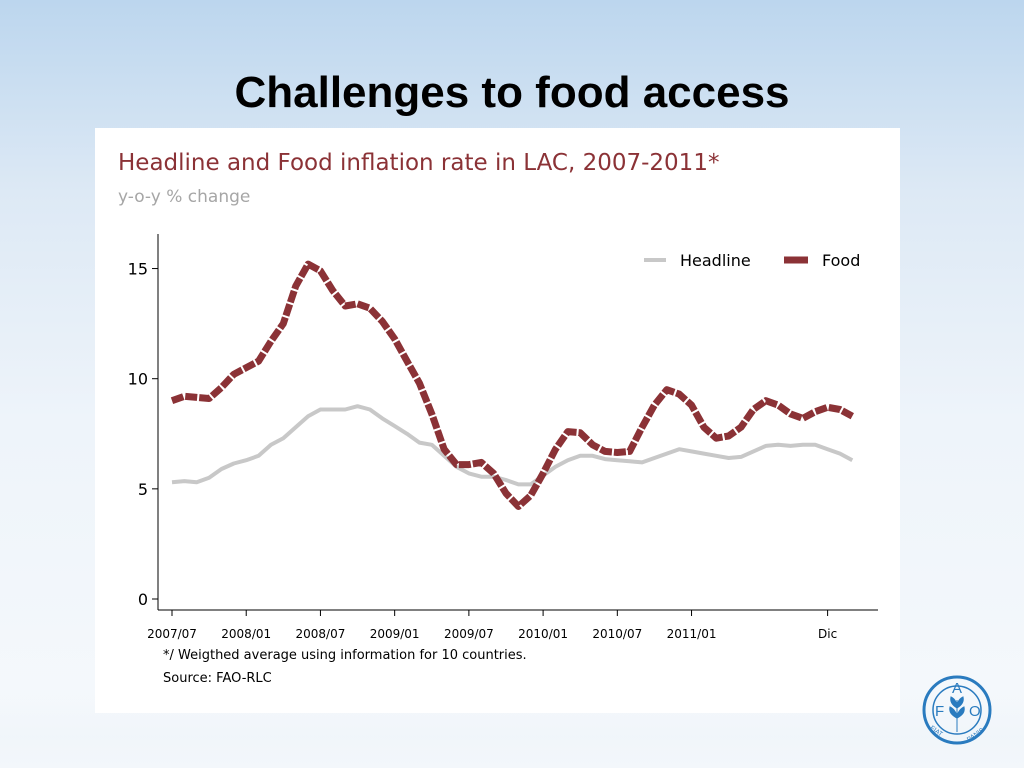 The width and height of the screenshot is (1024, 768). What do you see at coordinates (217, 678) in the screenshot?
I see `source-note: Source: FAO-RLC` at bounding box center [217, 678].